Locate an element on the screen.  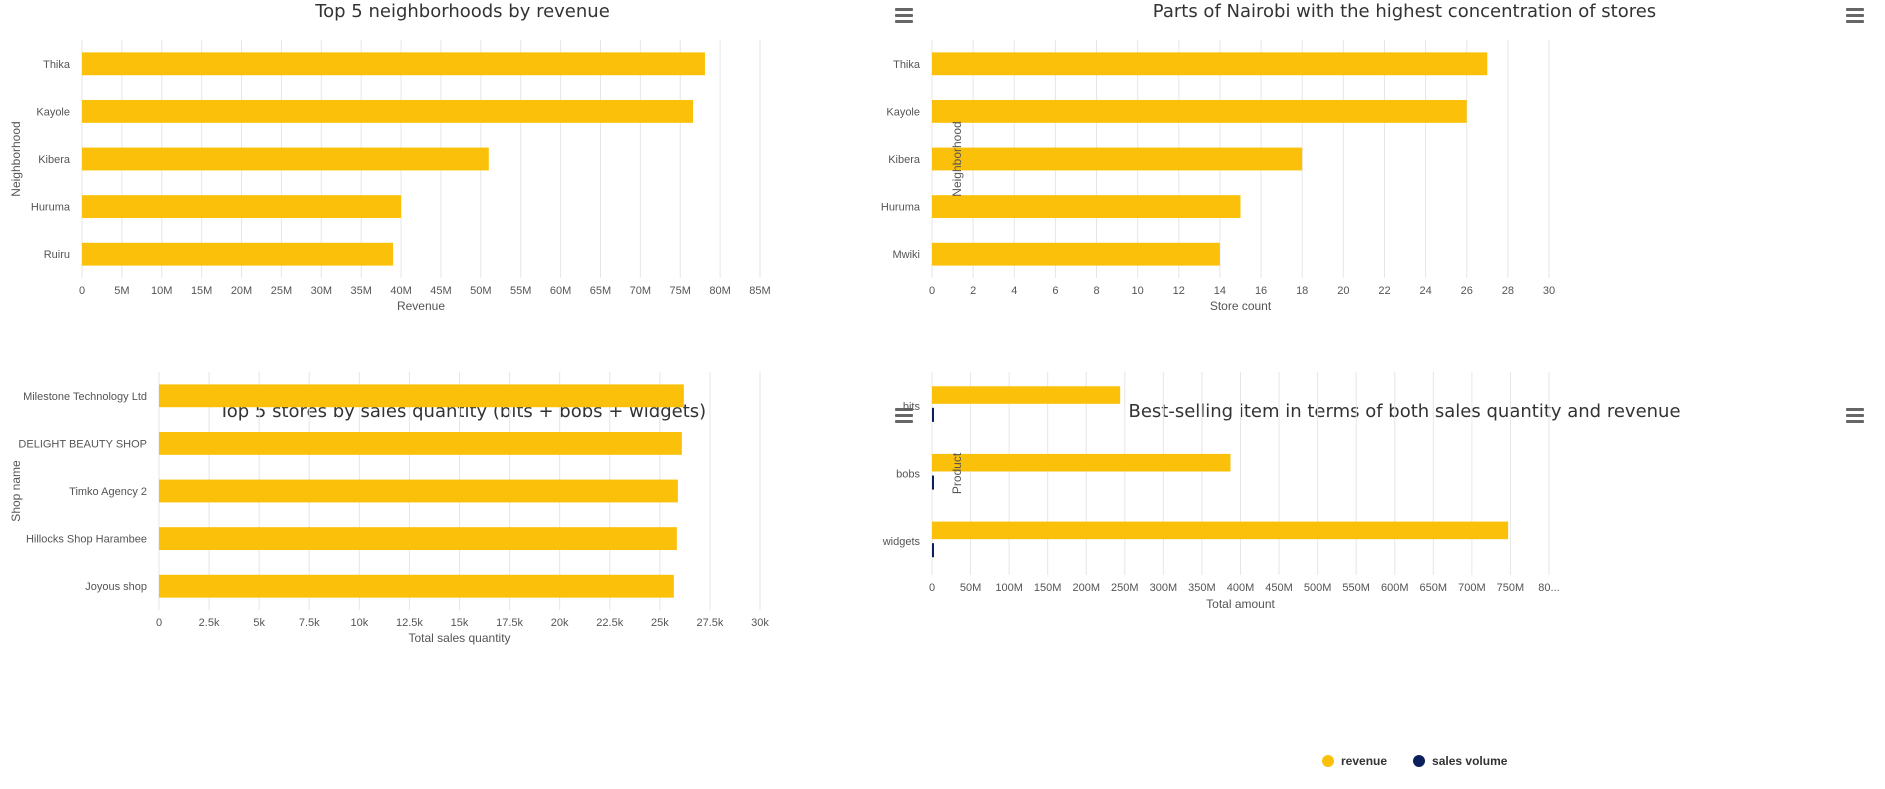
y-category-label: bobs is located at coordinates (908, 475).